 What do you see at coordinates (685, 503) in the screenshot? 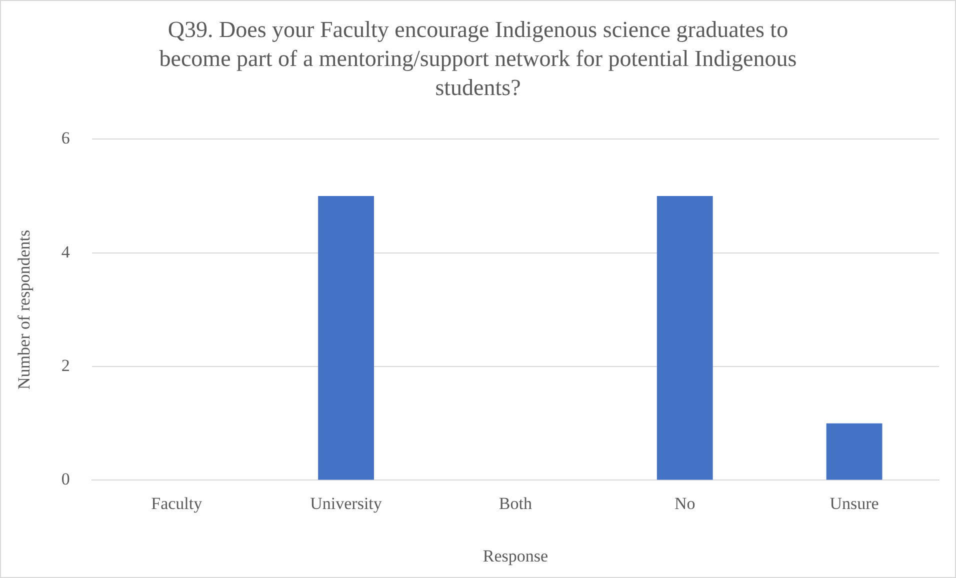
I see `x-tick-label: No` at bounding box center [685, 503].